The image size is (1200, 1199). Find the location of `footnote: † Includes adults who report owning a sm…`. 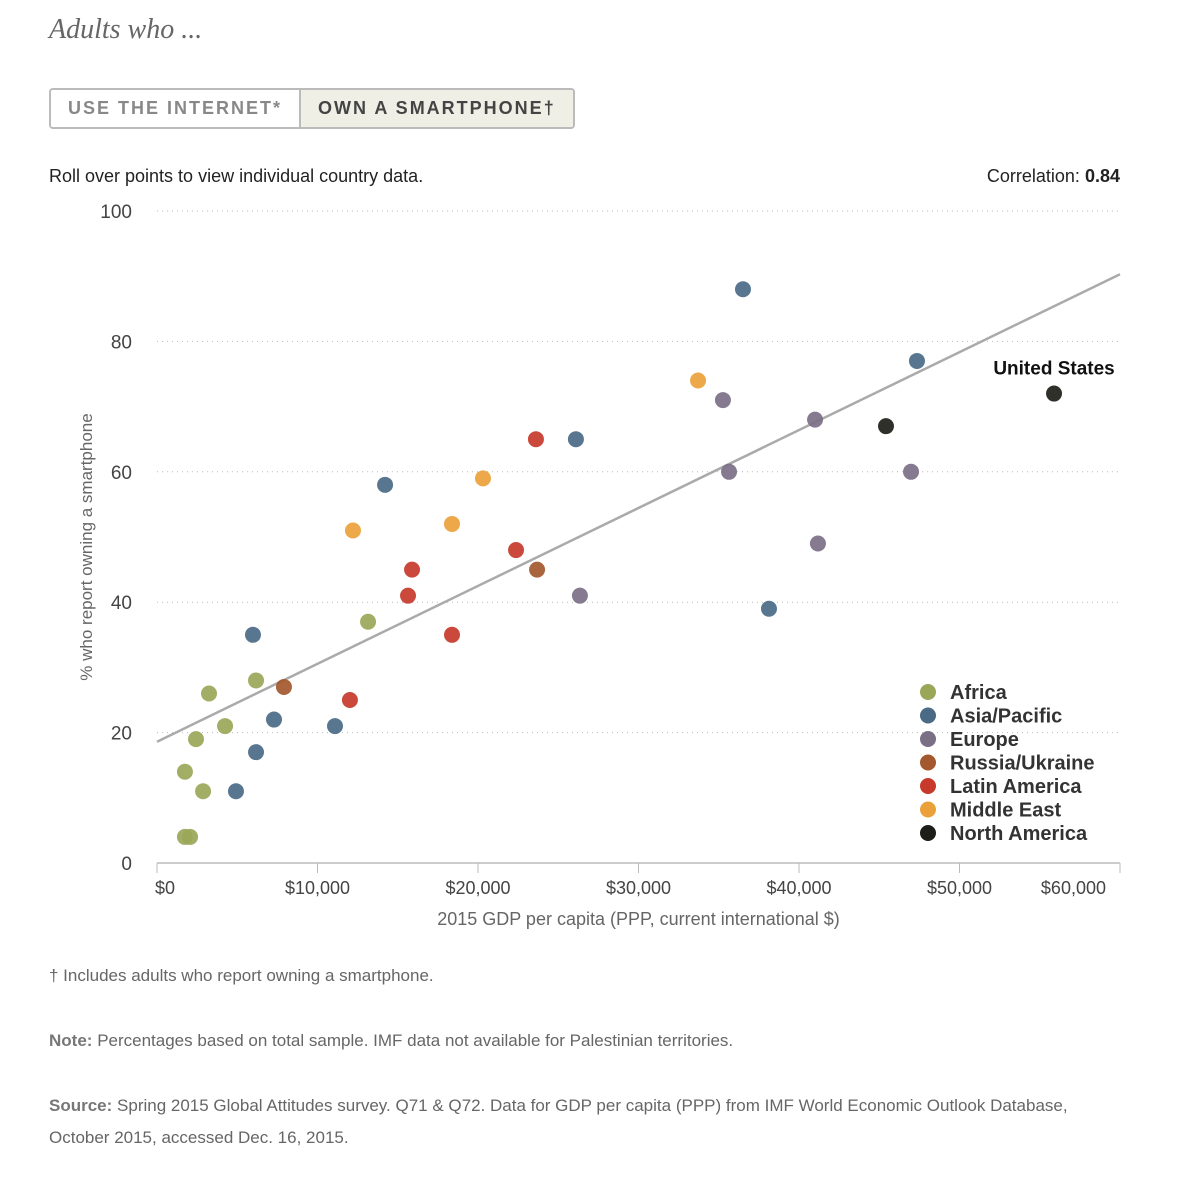

footnote: † Includes adults who report owning a sm… is located at coordinates (241, 975).